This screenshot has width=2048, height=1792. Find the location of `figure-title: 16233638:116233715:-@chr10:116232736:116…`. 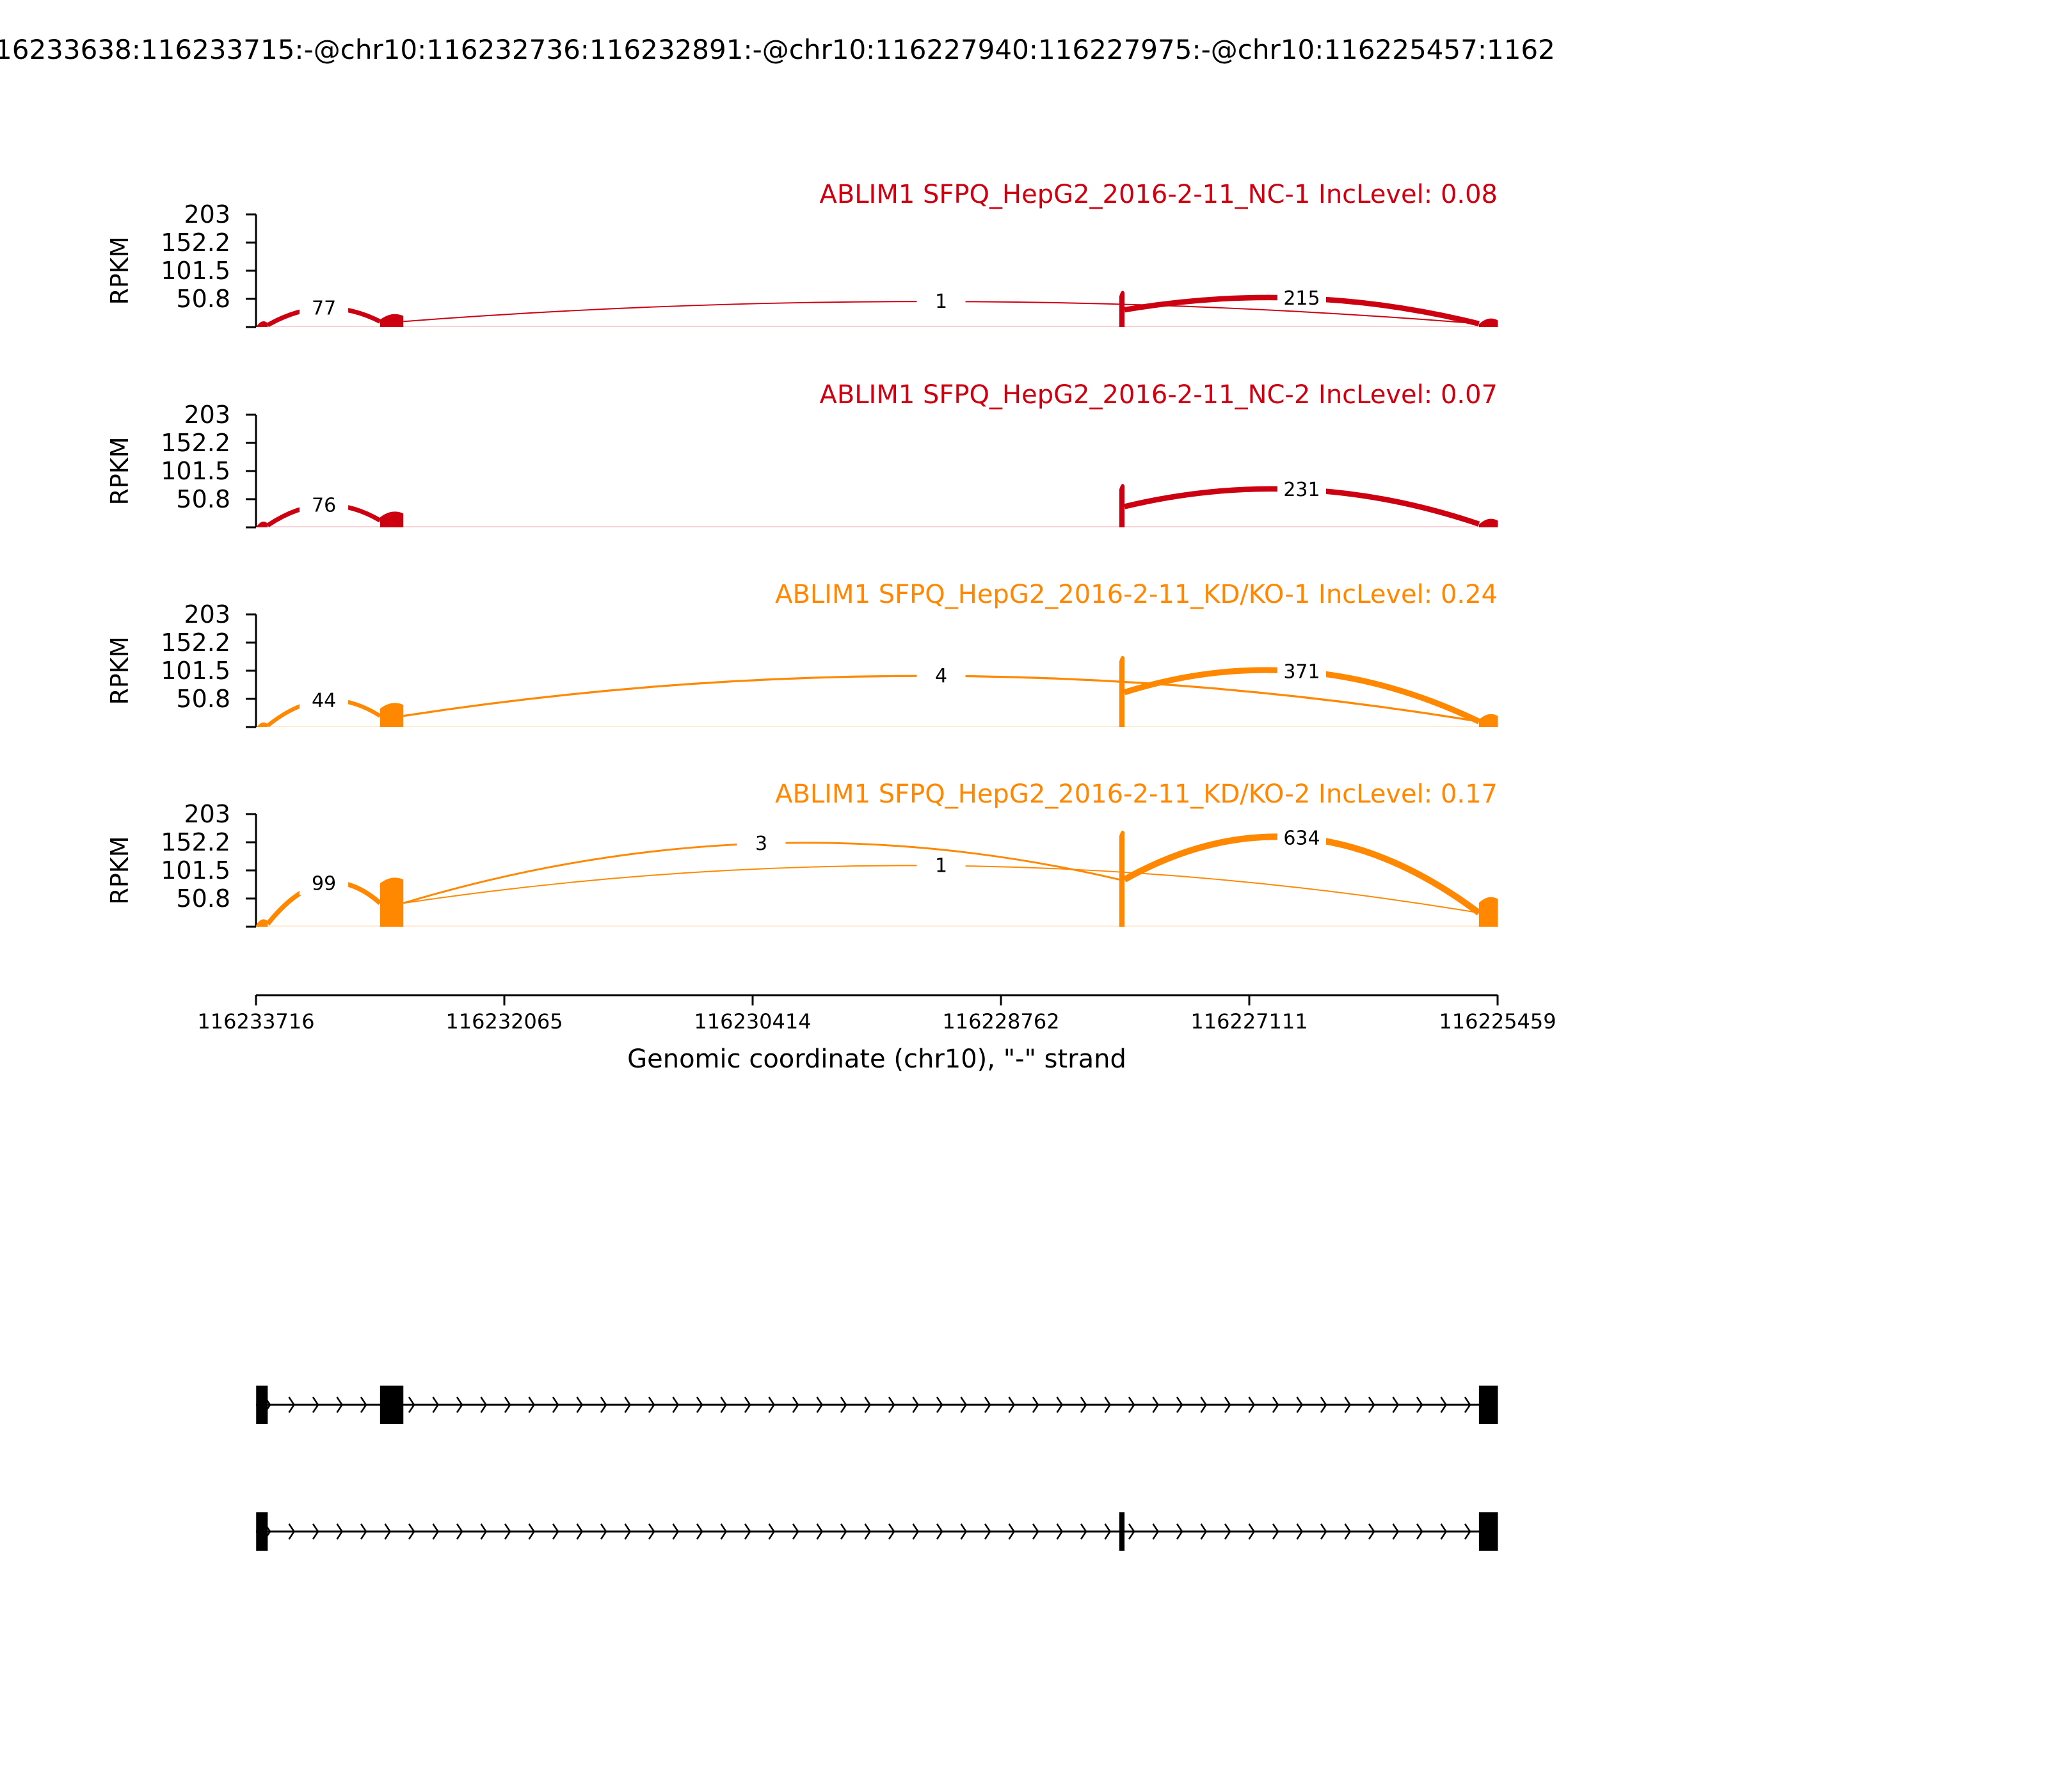

figure-title: 16233638:116233715:-@chr10:116232736:116… is located at coordinates (777, 49).